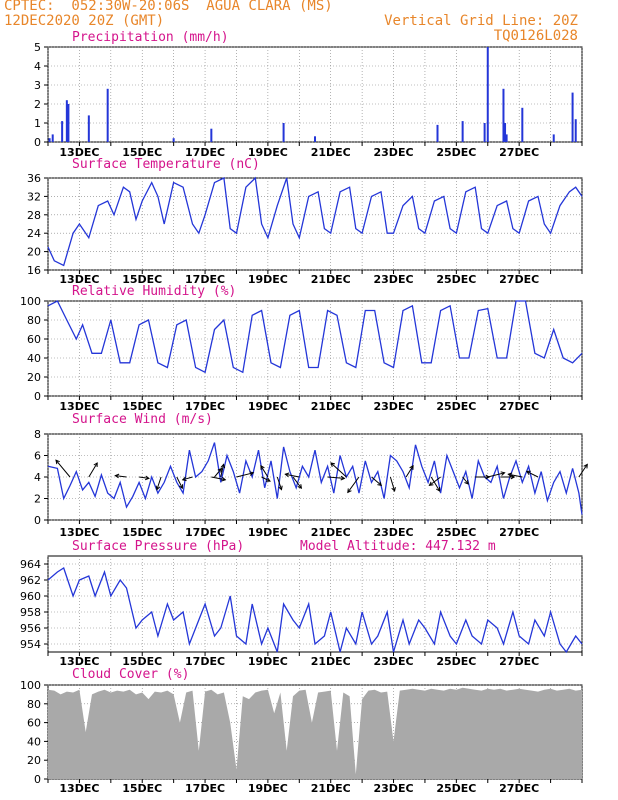  What do you see at coordinates (394, 406) in the screenshot?
I see `humidity-xtick-label: 23DEC` at bounding box center [394, 406].